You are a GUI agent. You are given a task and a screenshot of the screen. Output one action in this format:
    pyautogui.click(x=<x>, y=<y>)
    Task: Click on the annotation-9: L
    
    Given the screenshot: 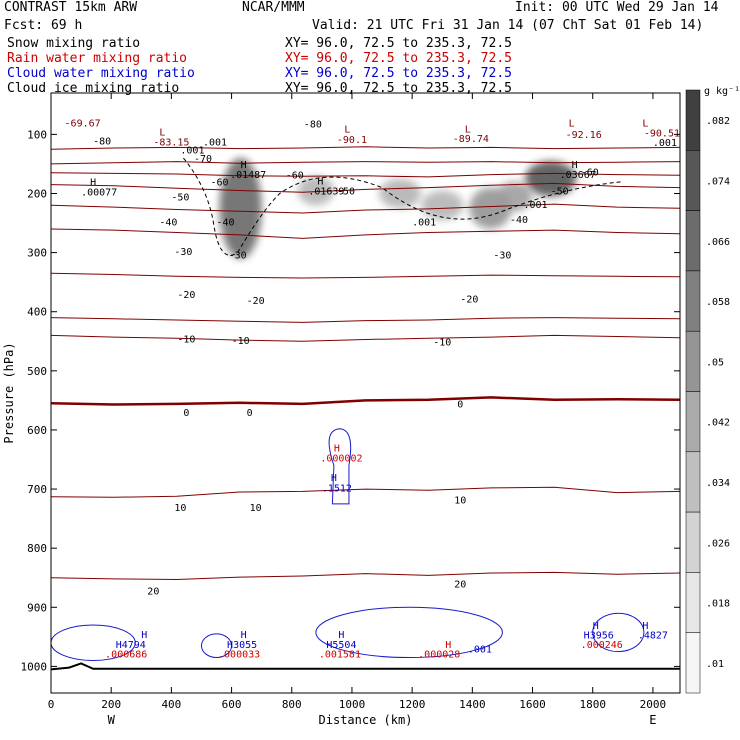 What is the action you would take?
    pyautogui.click(x=645, y=124)
    